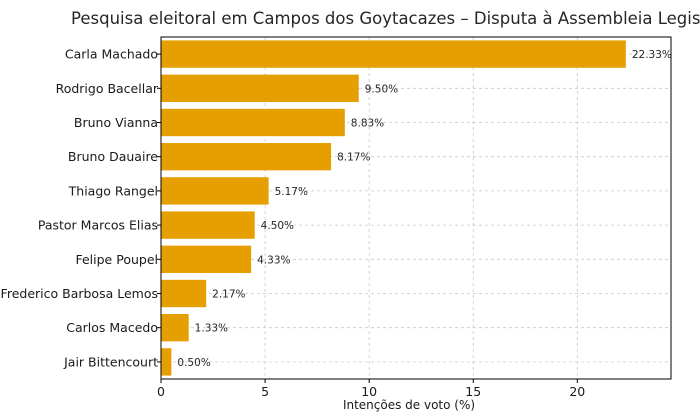 The image size is (700, 420). I want to click on x-tick-label: 15, so click(473, 391).